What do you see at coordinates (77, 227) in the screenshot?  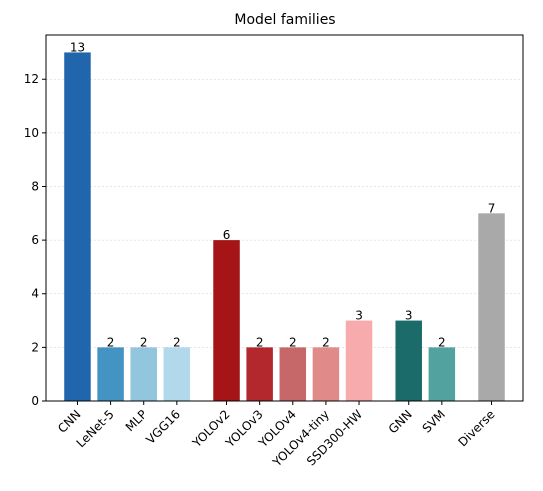 I see `bar-cnn` at bounding box center [77, 227].